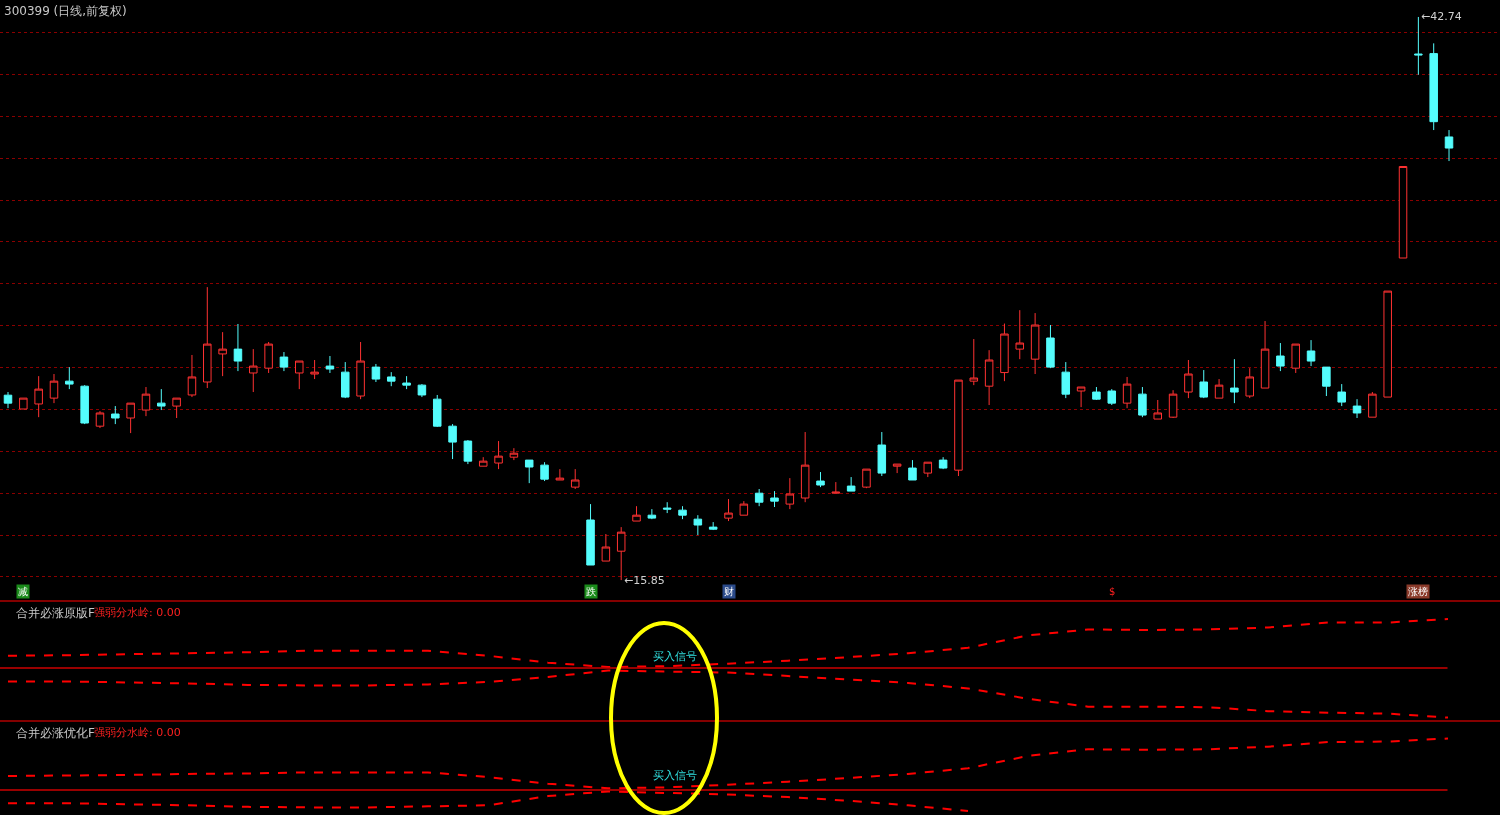 Image resolution: width=1500 pixels, height=815 pixels. I want to click on chart-title: 合并必涨原版F, so click(55, 613).